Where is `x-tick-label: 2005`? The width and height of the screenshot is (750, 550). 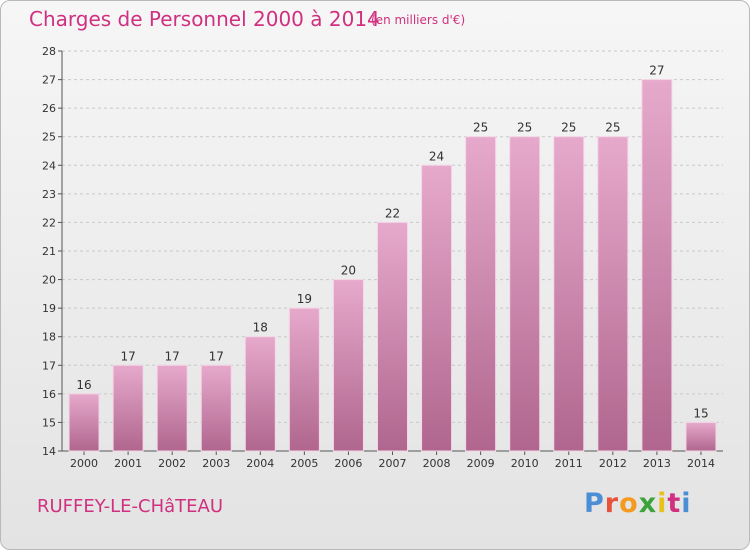
x-tick-label: 2005 is located at coordinates (304, 463).